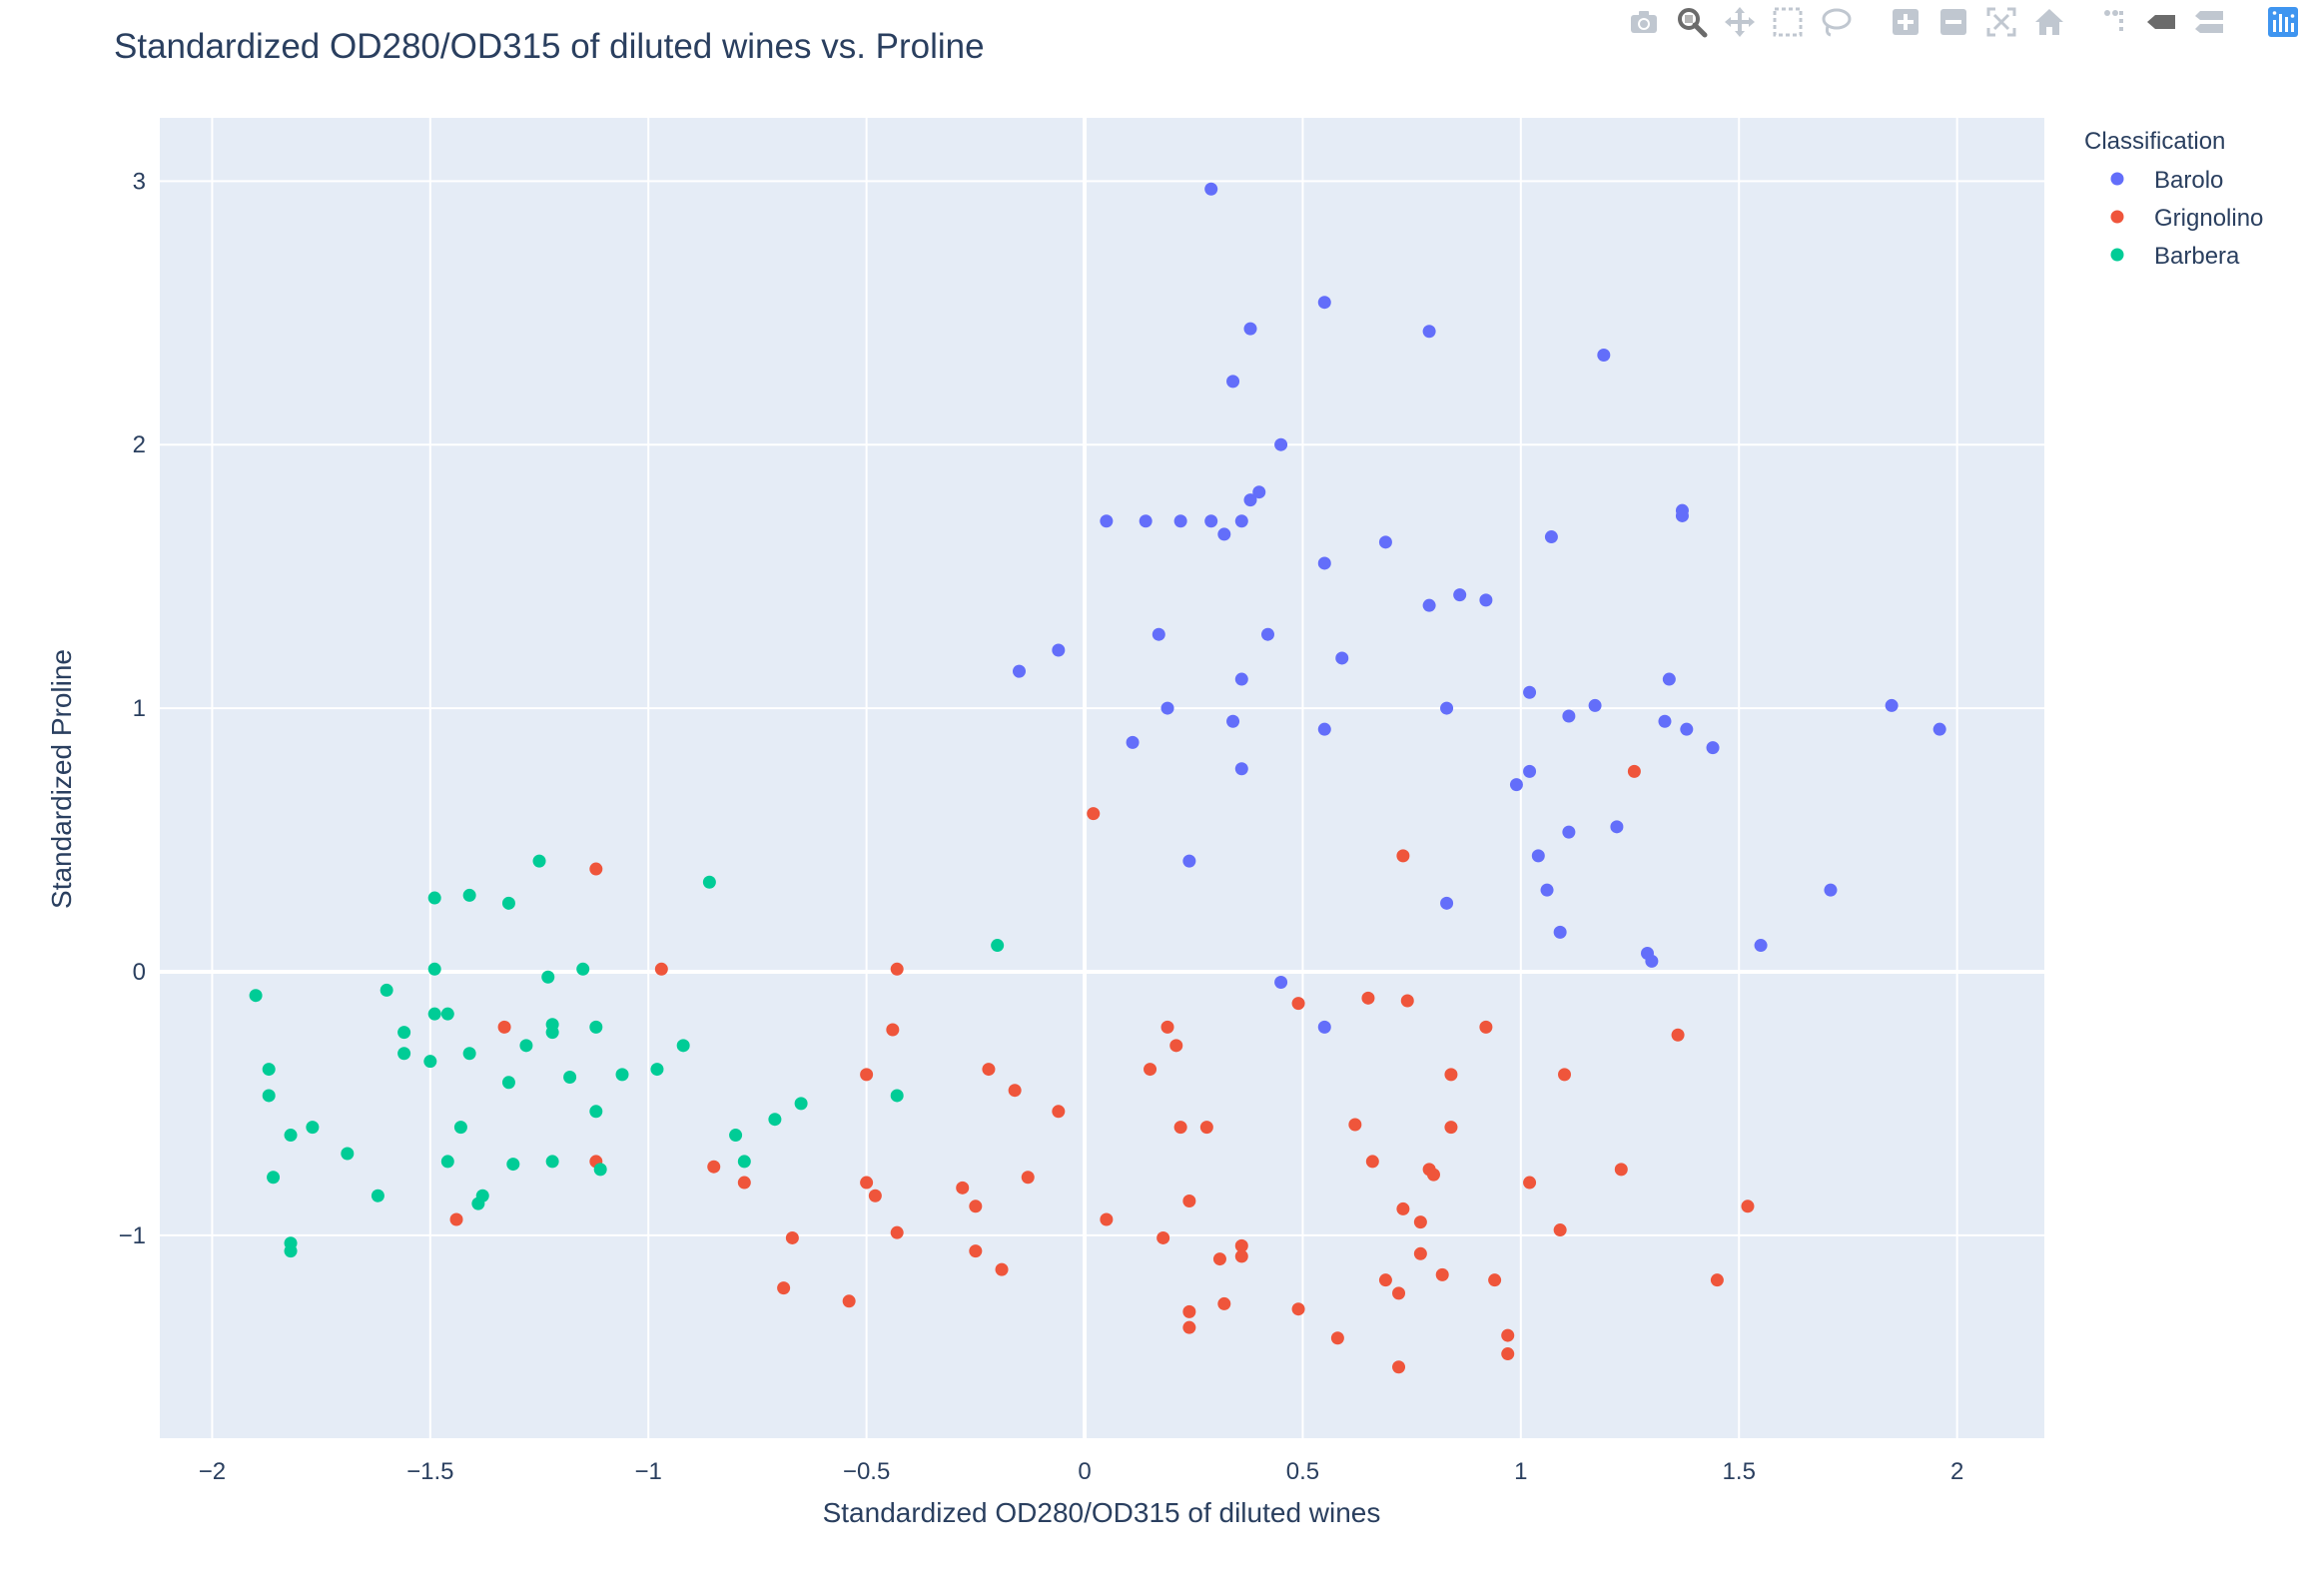  What do you see at coordinates (648, 1471) in the screenshot?
I see `x-tick-label: −1` at bounding box center [648, 1471].